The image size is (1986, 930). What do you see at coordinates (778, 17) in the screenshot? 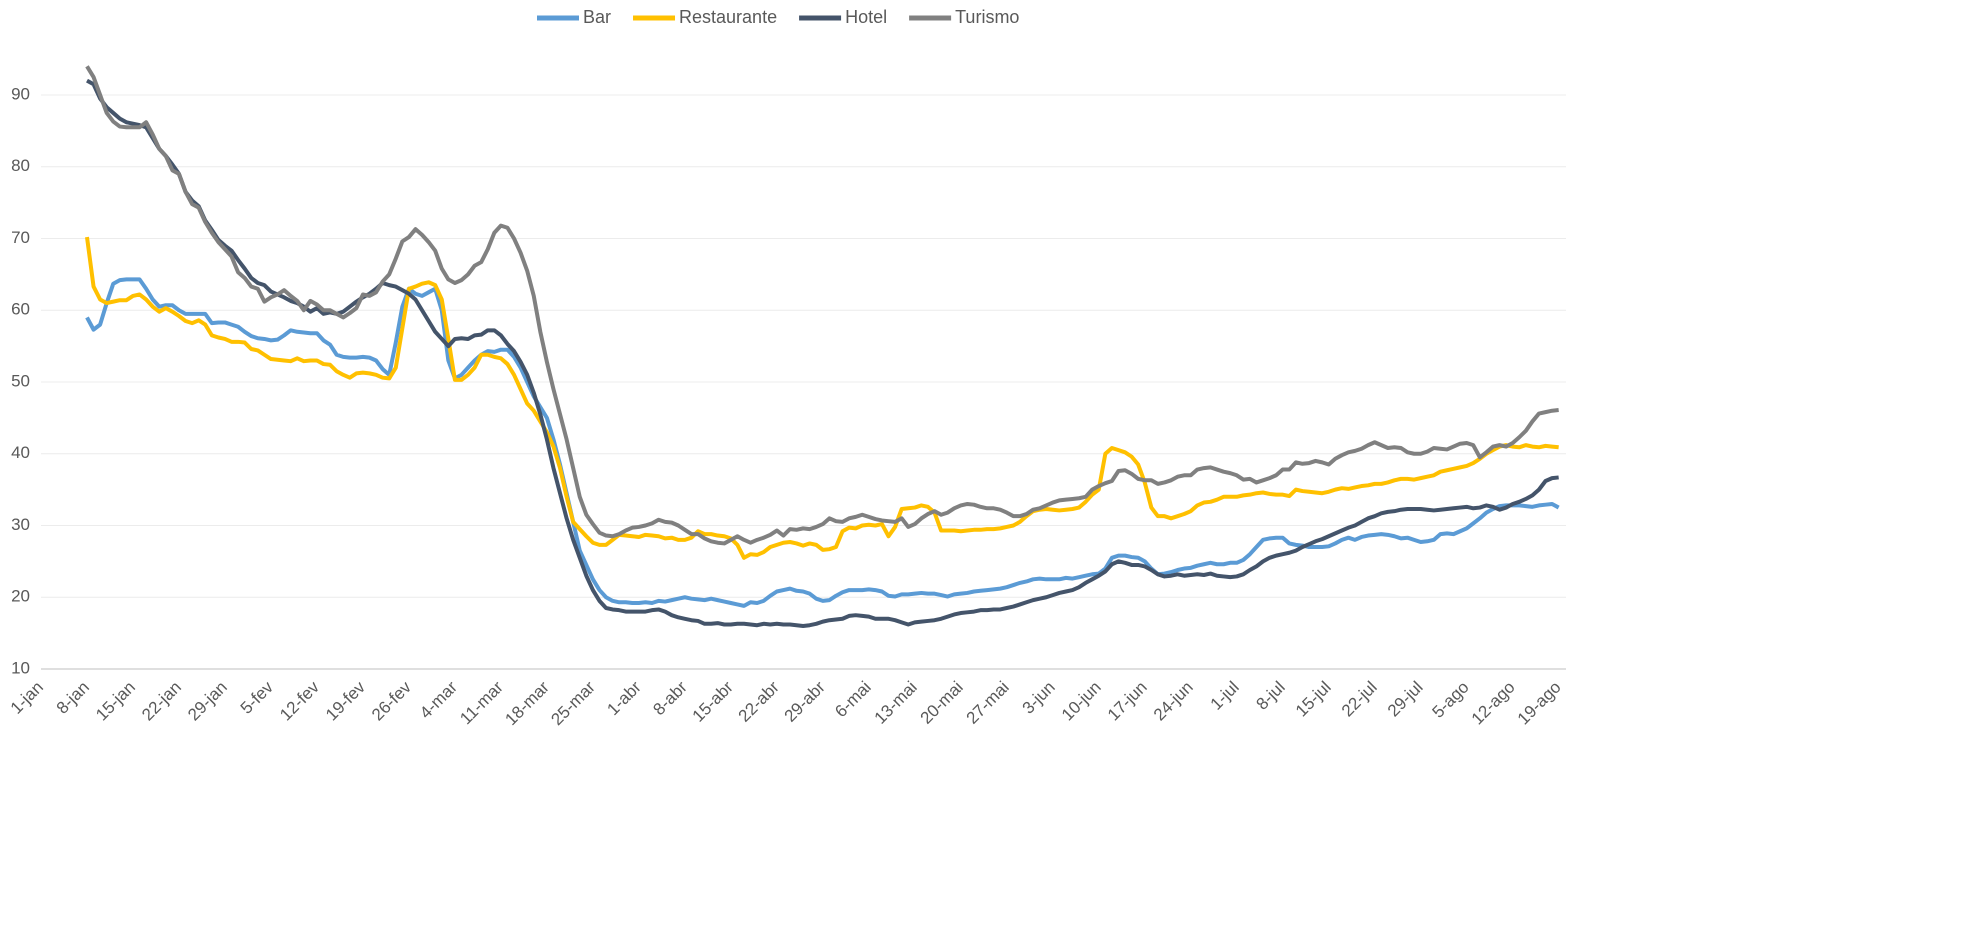
I see `legend: Bar Restaurante Hotel Turismo` at bounding box center [778, 17].